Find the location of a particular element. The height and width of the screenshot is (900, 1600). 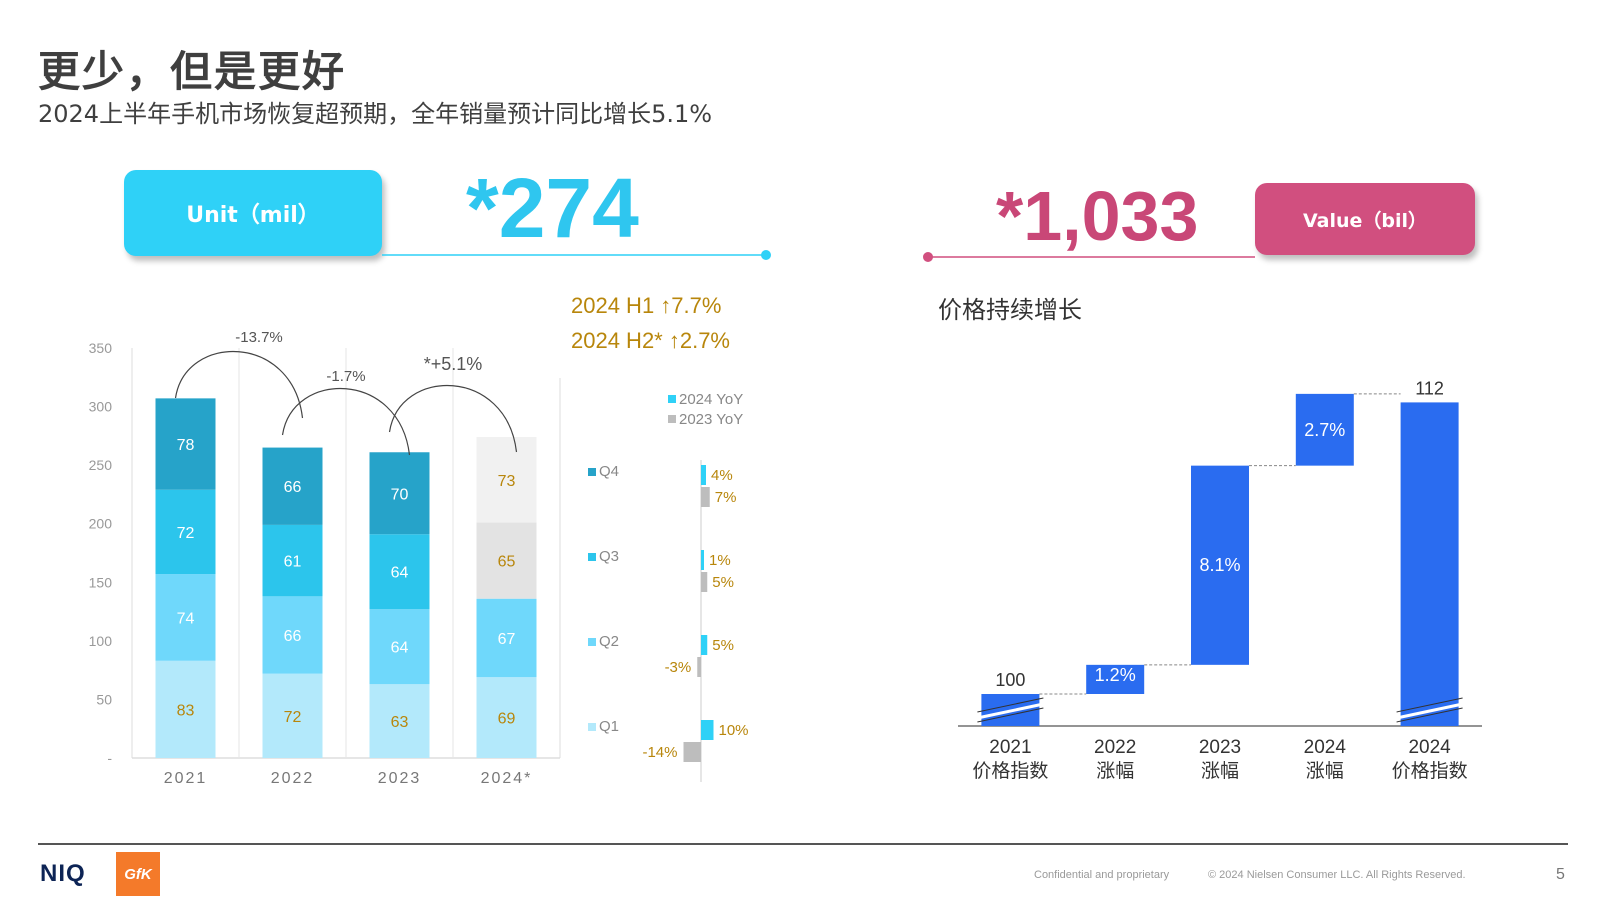

value-kpi-value: *1,033 is located at coordinates (1097, 216).